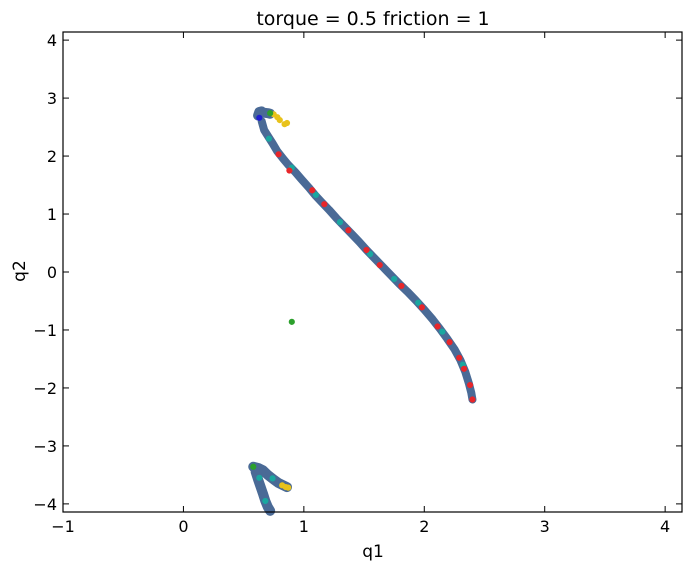 The image size is (692, 570). Describe the element at coordinates (424, 526) in the screenshot. I see `x-tick-label: 2` at that location.